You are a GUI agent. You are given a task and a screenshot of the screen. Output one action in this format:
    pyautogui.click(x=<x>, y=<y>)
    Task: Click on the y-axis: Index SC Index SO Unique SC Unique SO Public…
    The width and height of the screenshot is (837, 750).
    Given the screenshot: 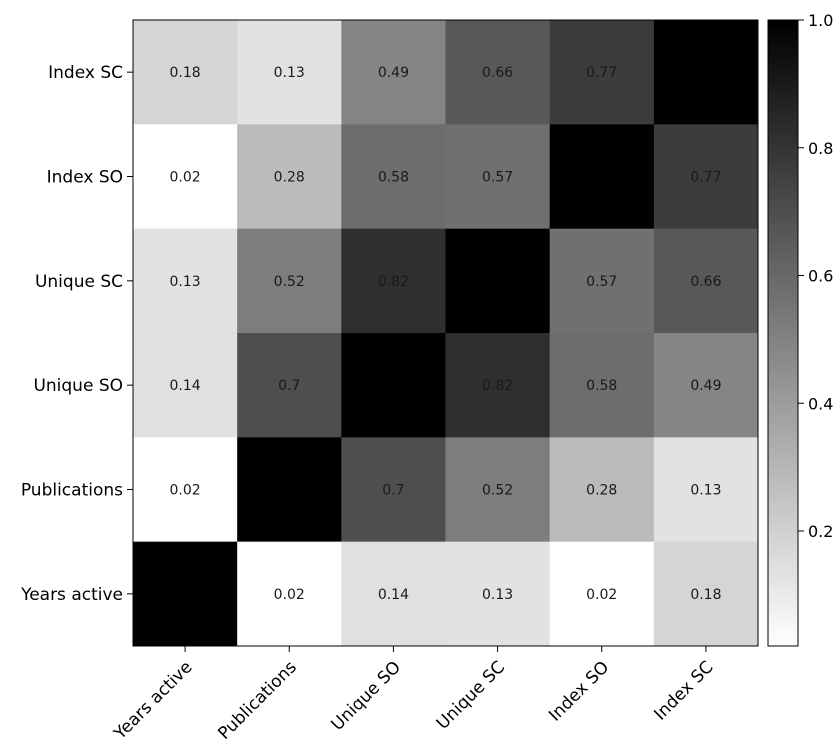 What is the action you would take?
    pyautogui.click(x=76, y=334)
    